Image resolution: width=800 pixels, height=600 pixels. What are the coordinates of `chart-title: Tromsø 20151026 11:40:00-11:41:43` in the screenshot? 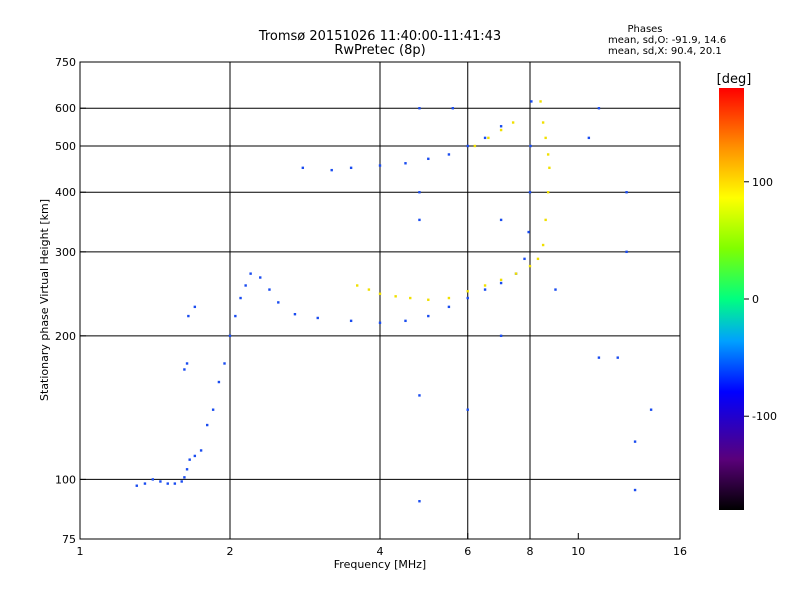 It's located at (379, 36).